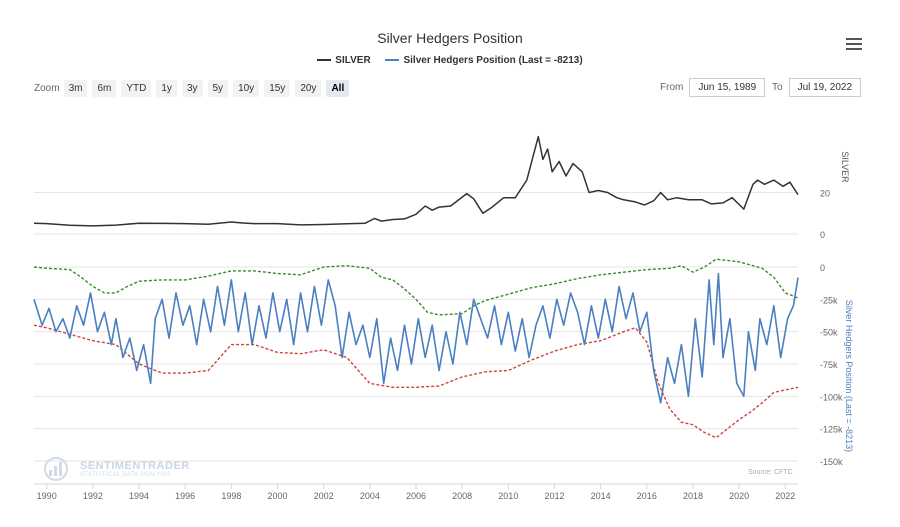 The height and width of the screenshot is (527, 900). What do you see at coordinates (338, 88) in the screenshot?
I see `zoom-all-button: All` at bounding box center [338, 88].